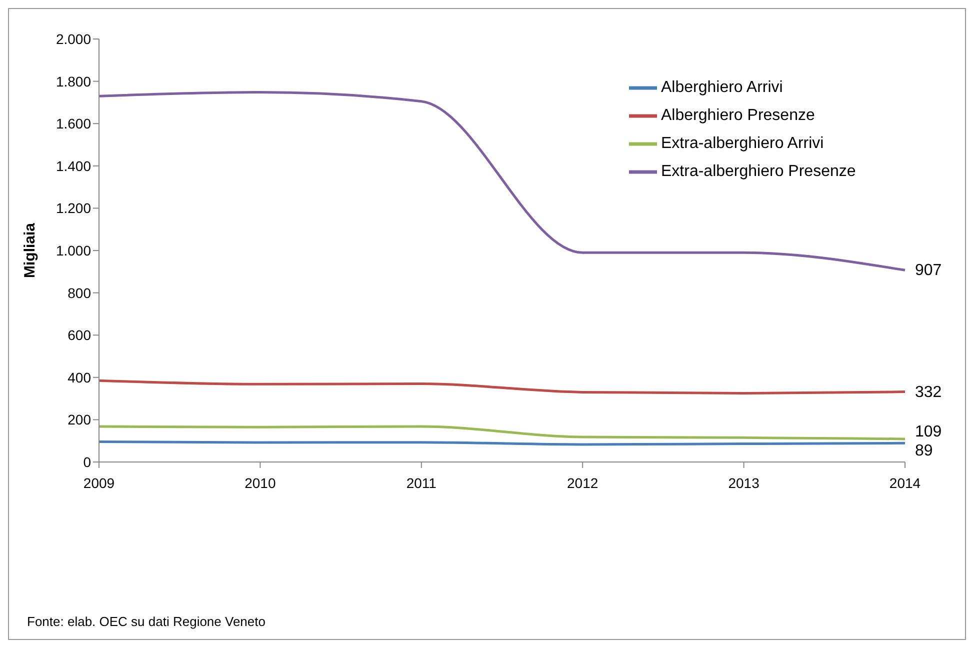 This screenshot has height=646, width=972. What do you see at coordinates (80, 420) in the screenshot?
I see `y-tick-label: 200` at bounding box center [80, 420].